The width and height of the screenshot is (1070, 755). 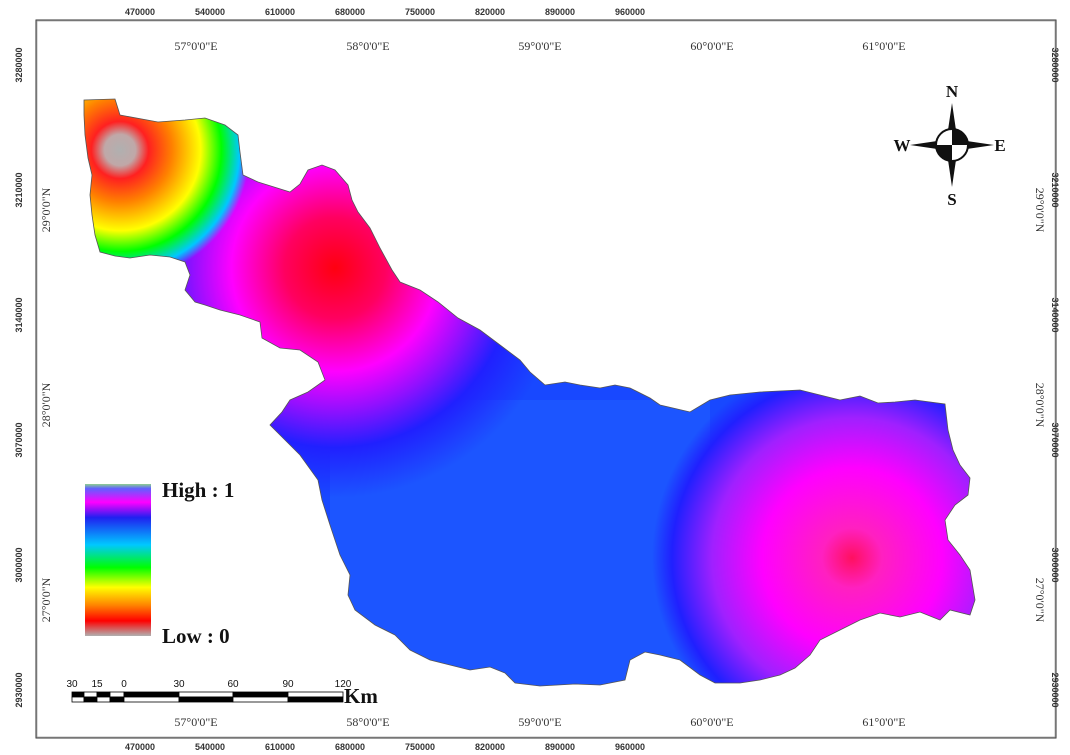 I want to click on scale-bar-blocks, so click(x=207, y=697).